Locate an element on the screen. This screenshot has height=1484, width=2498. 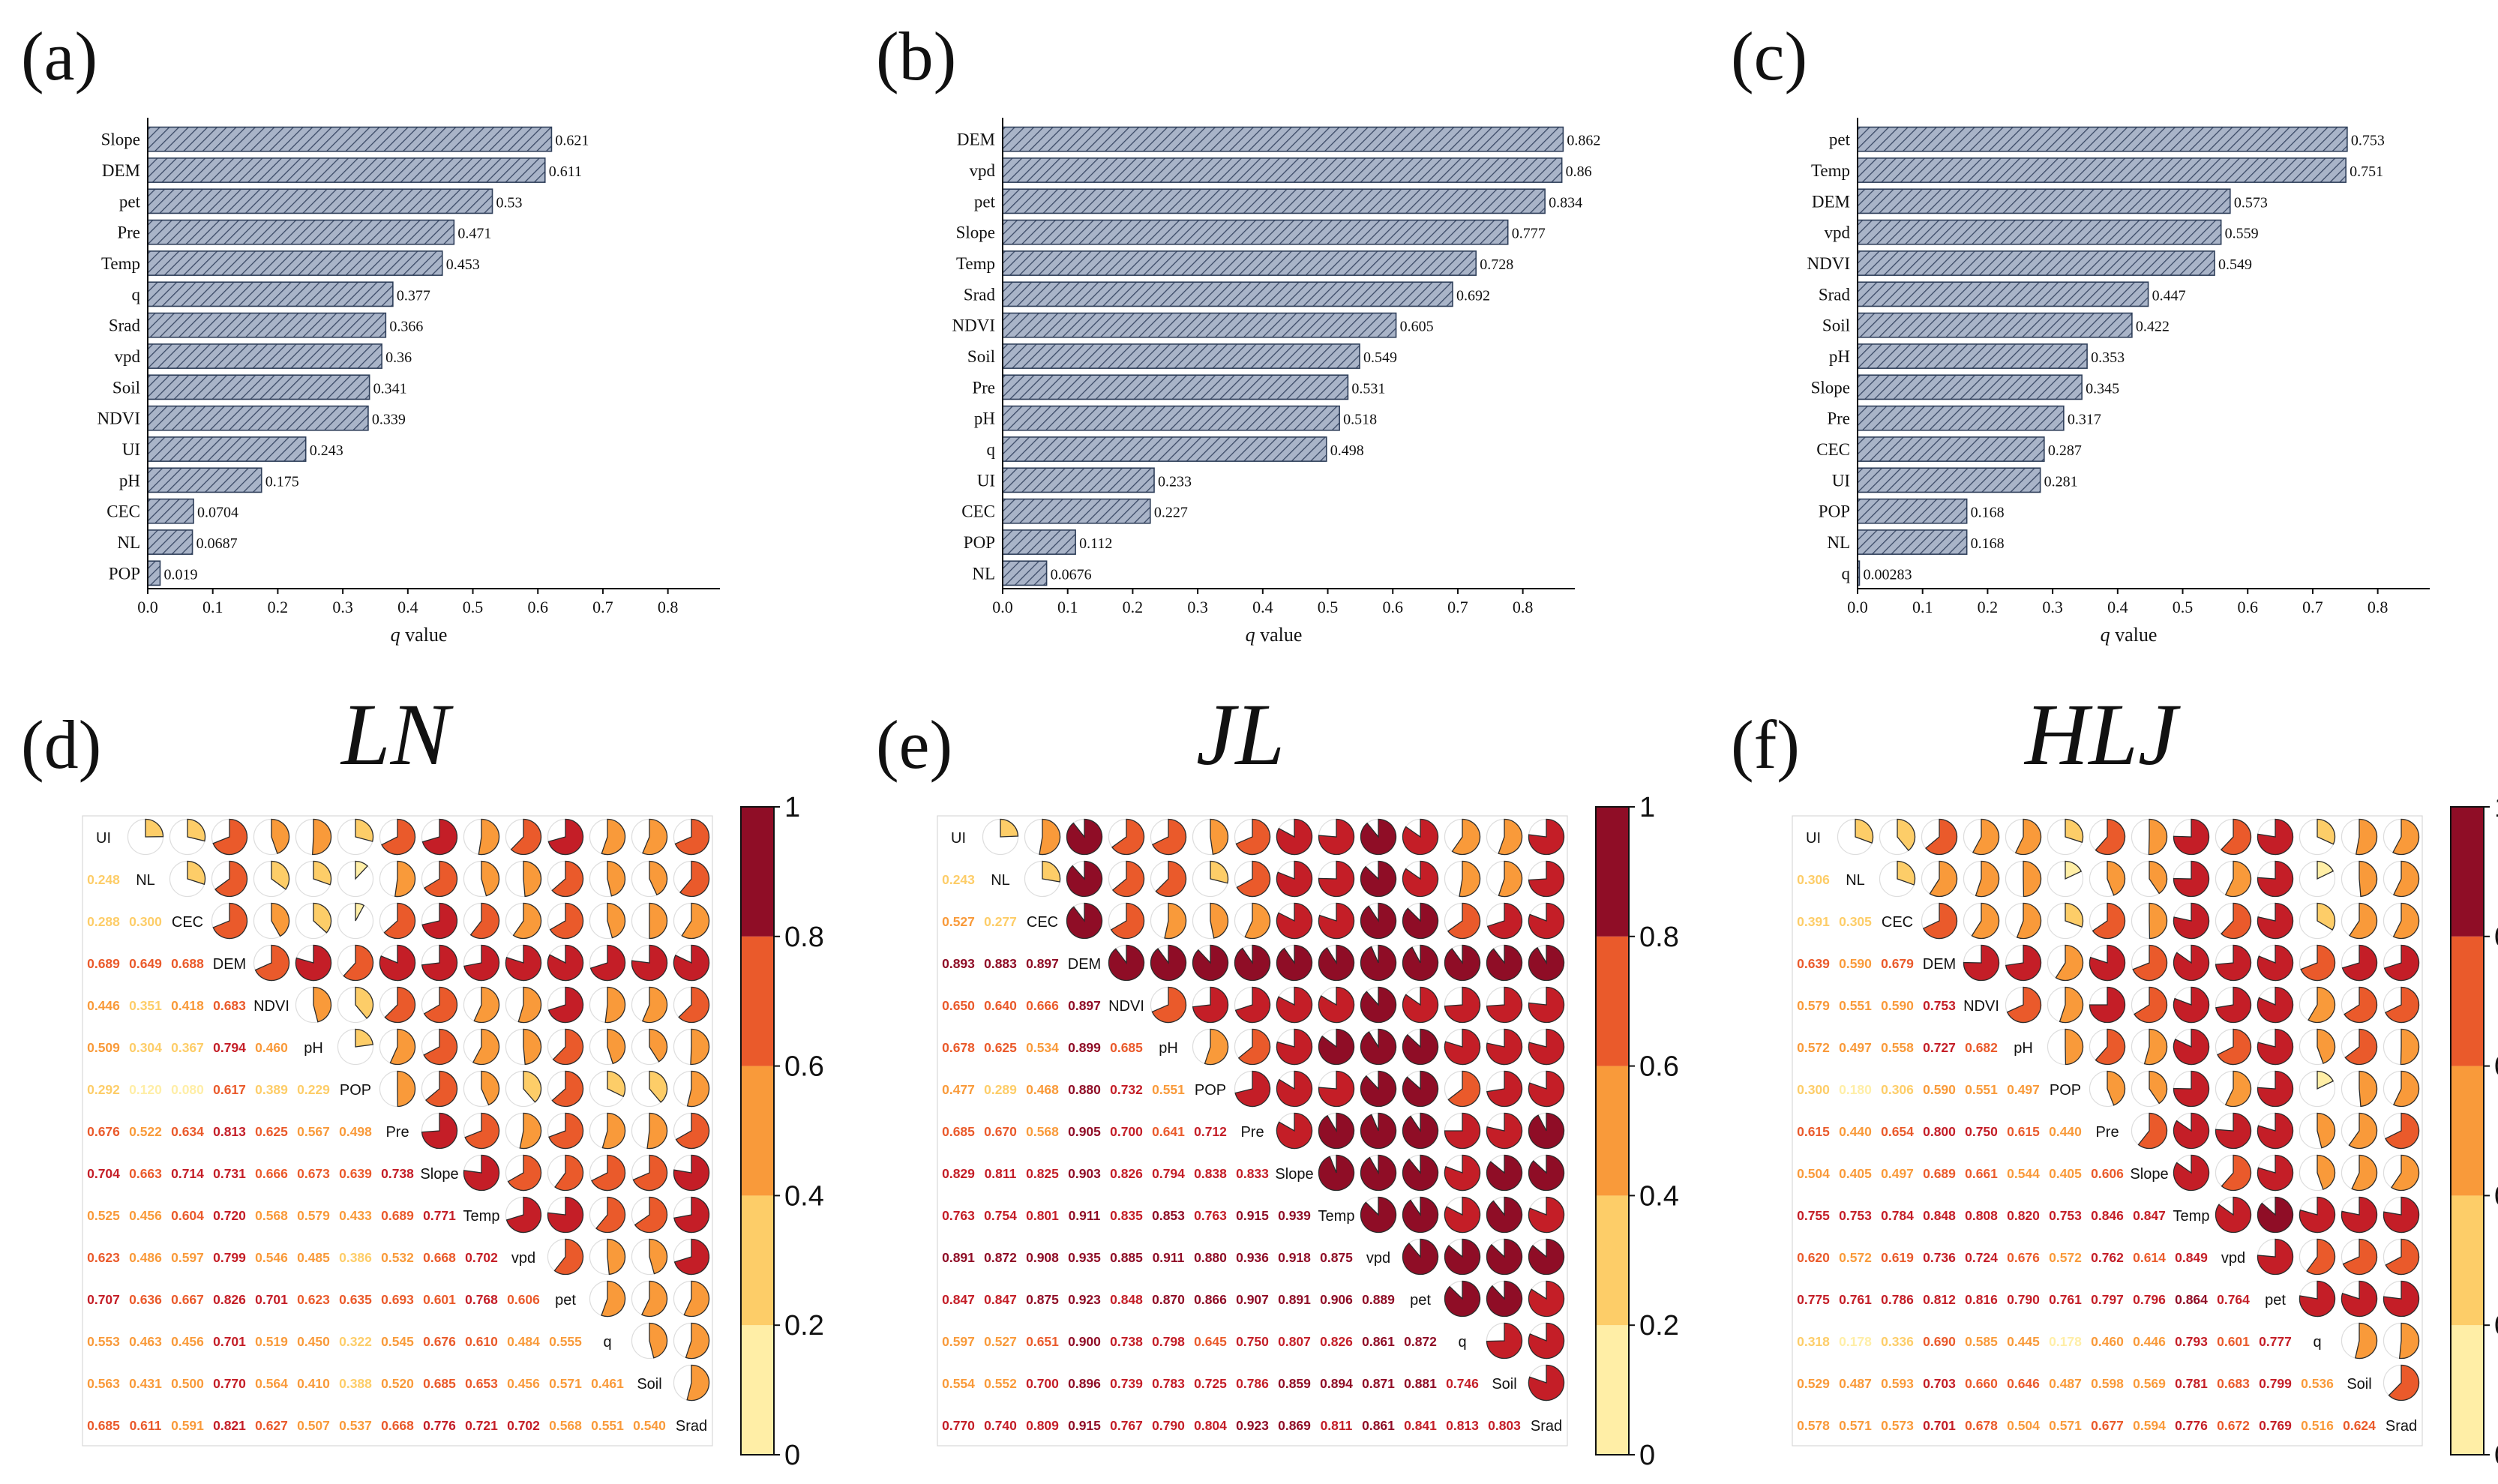
category-label: Slope is located at coordinates (975, 232).